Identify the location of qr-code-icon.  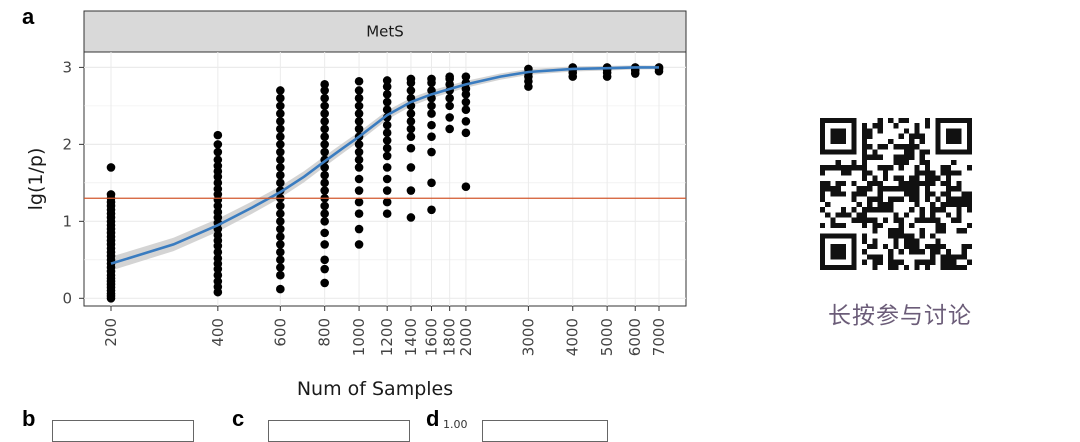
(896, 194).